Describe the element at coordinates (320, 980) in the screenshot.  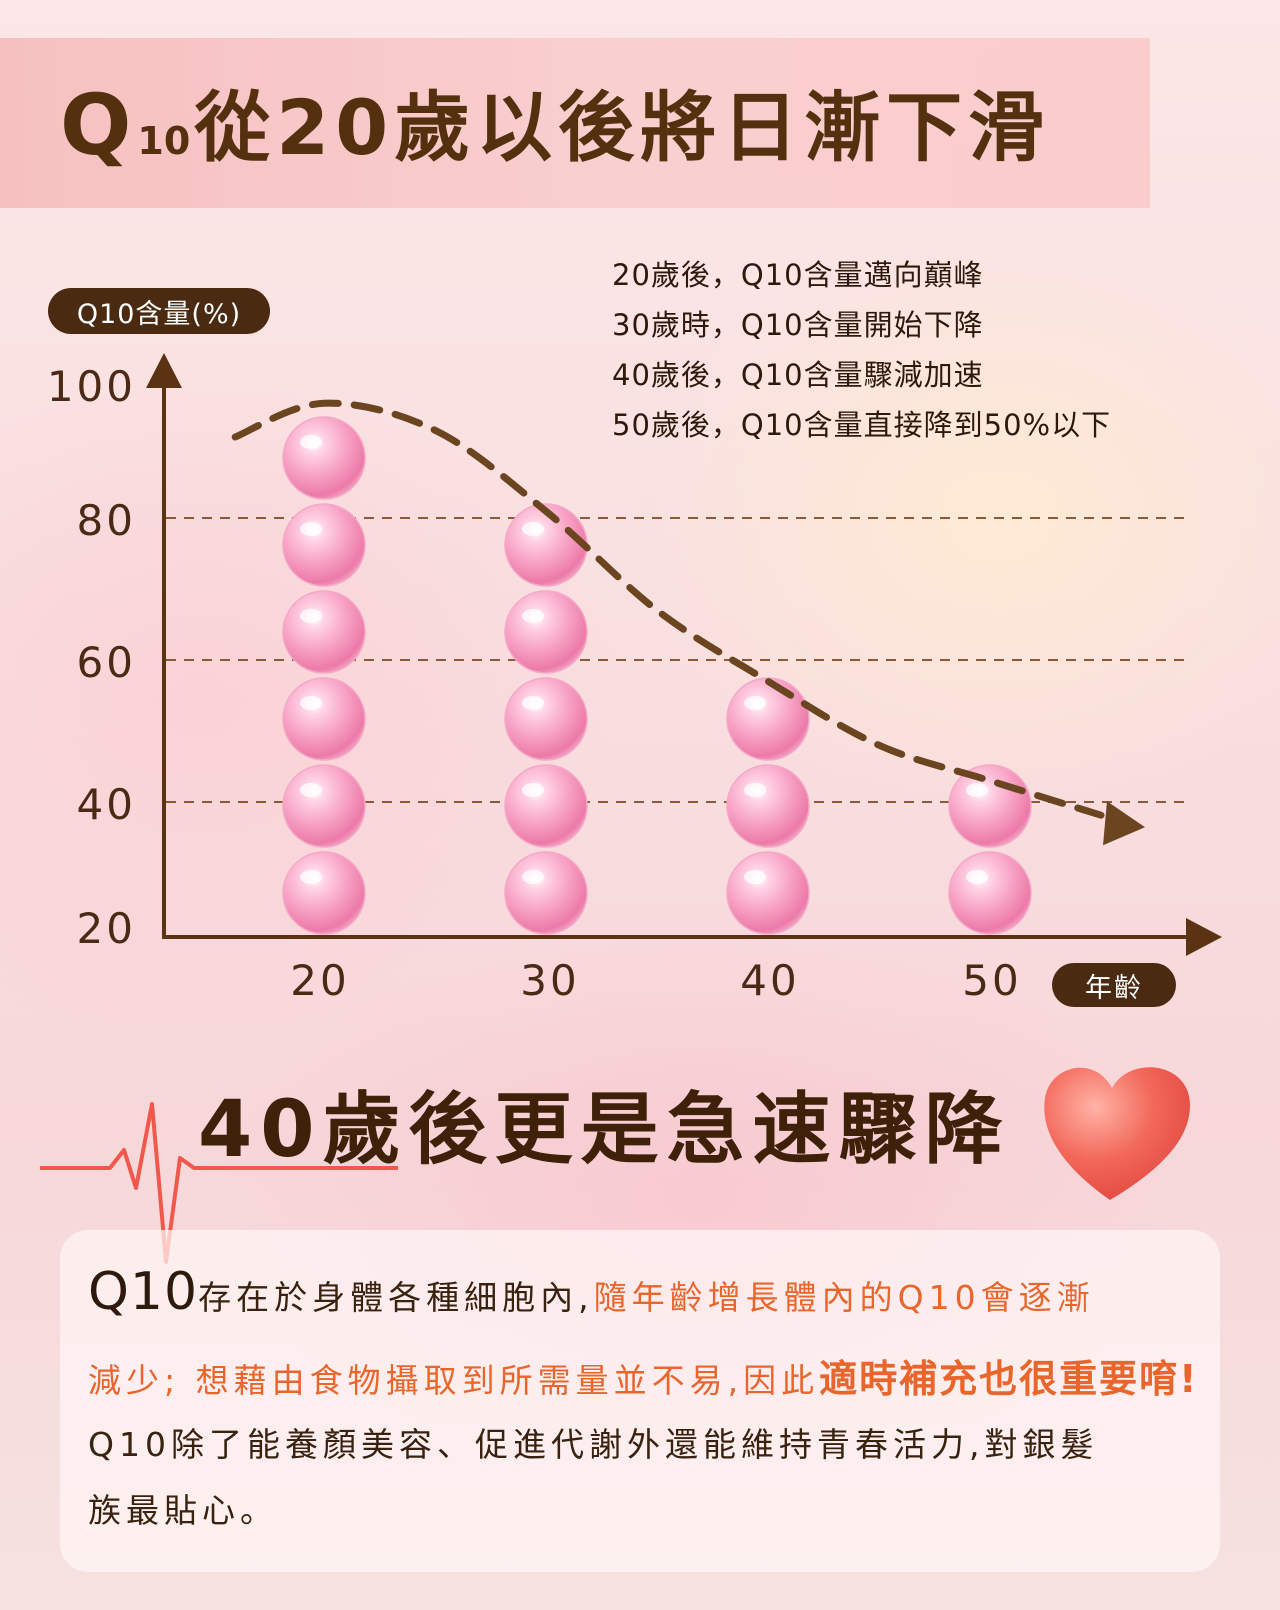
I see `x-tick-label: 20` at that location.